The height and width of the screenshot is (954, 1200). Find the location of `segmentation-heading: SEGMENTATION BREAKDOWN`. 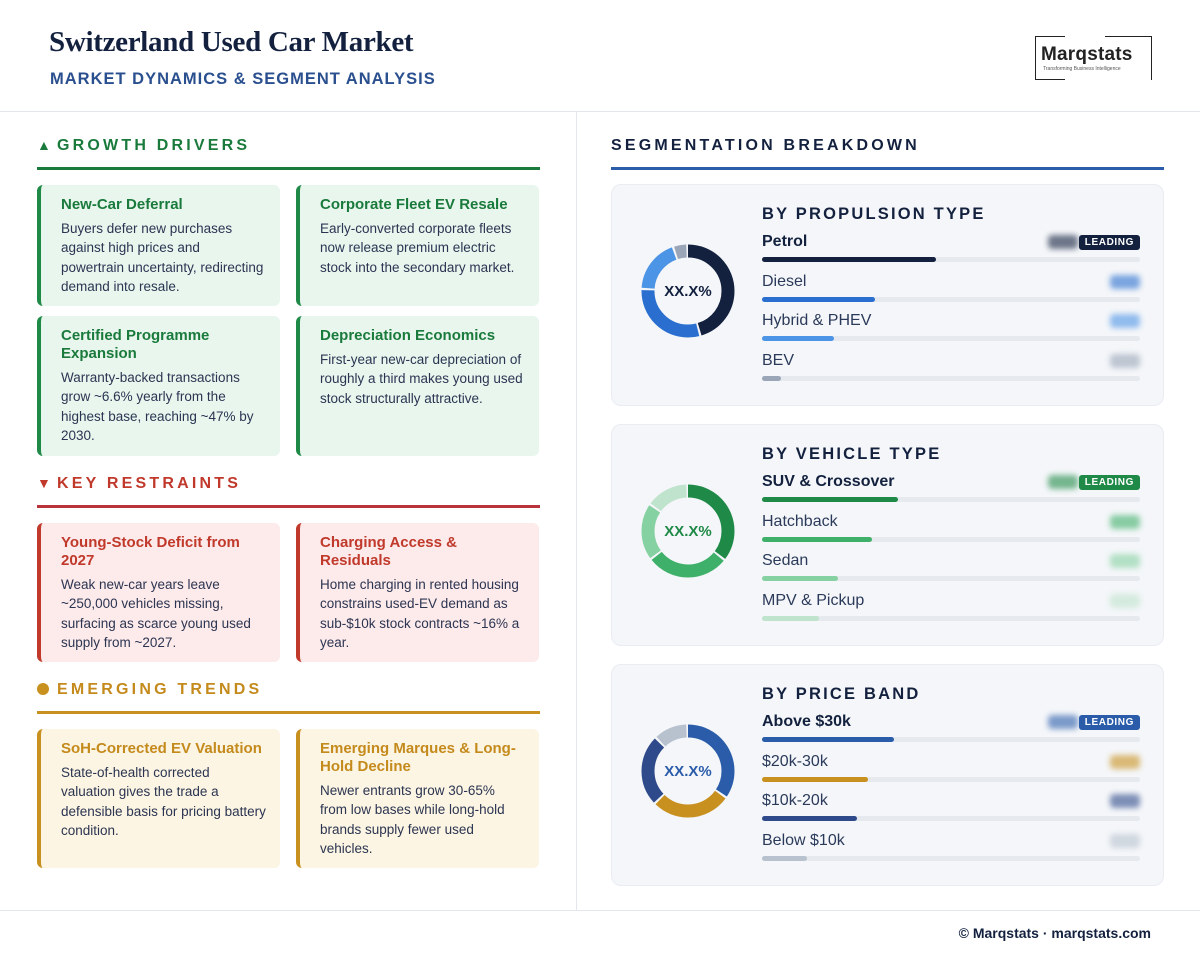

segmentation-heading: SEGMENTATION BREAKDOWN is located at coordinates (887, 153).